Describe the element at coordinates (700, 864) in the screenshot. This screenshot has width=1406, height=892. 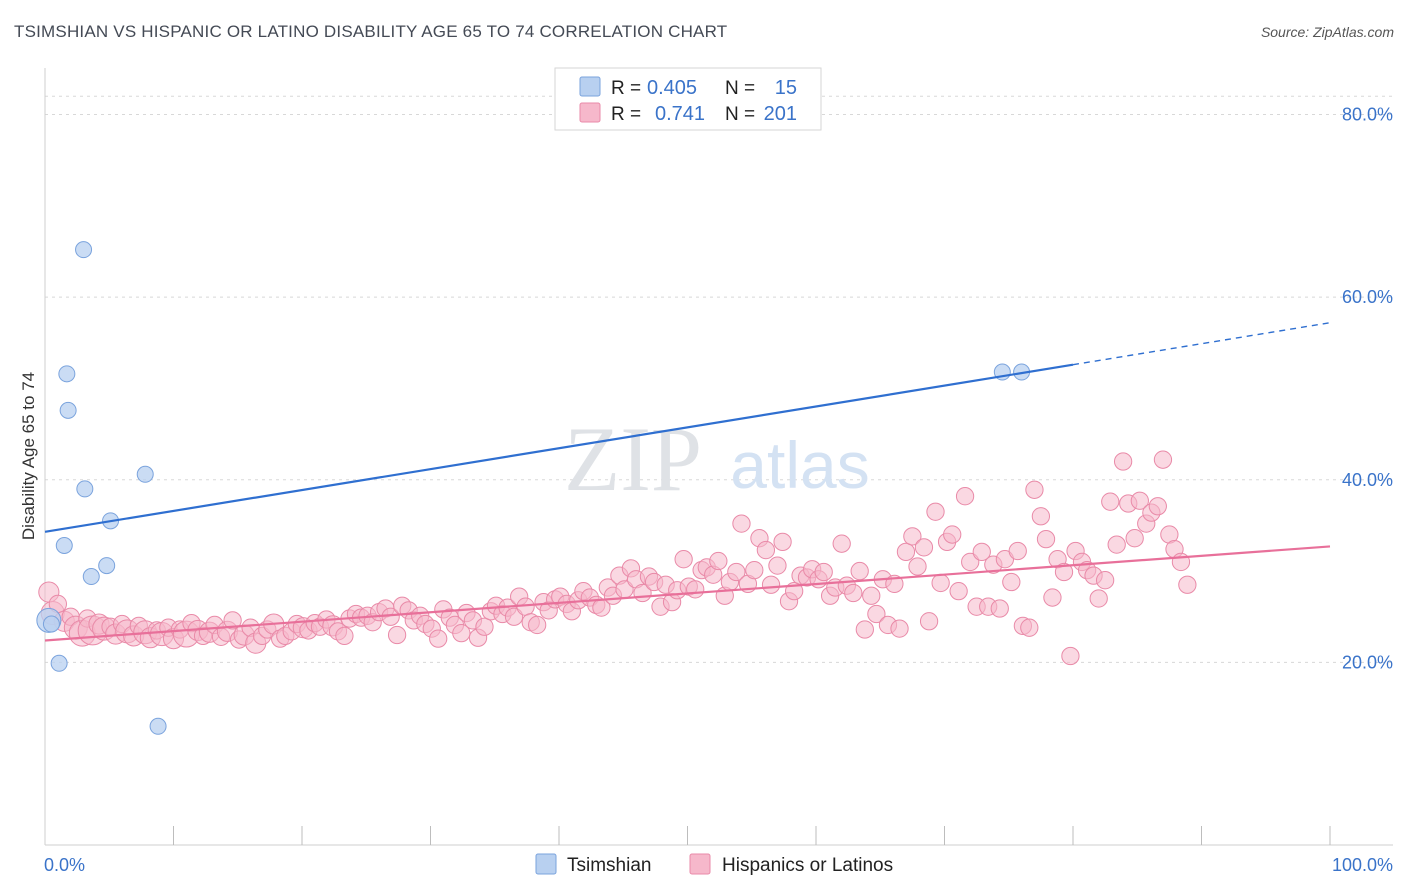
I see `bottom-legend-swatch-pink` at that location.